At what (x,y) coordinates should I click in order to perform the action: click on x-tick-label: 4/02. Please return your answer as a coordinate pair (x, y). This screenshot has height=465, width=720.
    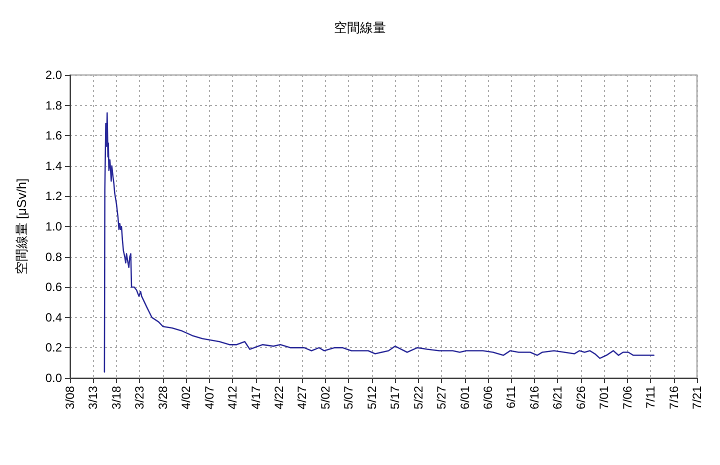
    Looking at the image, I should click on (186, 398).